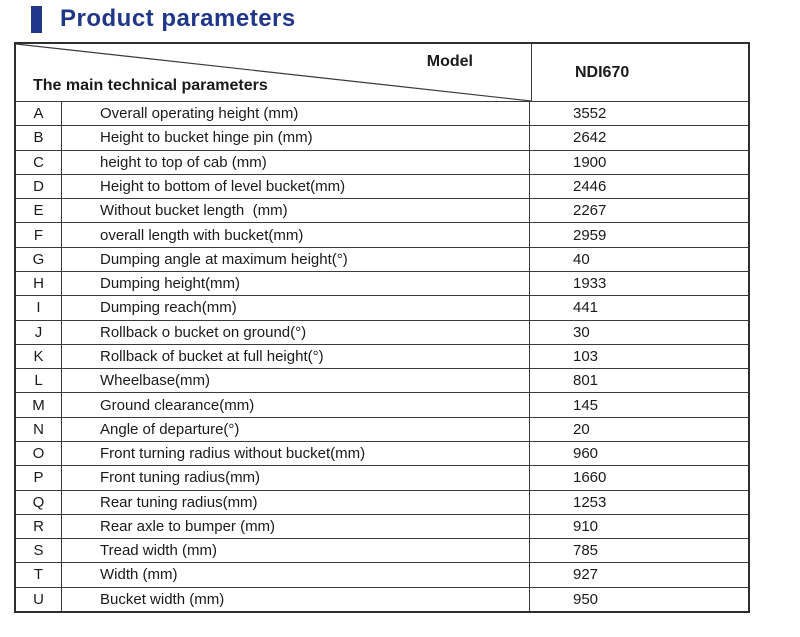 Image resolution: width=800 pixels, height=637 pixels. Describe the element at coordinates (296, 259) in the screenshot. I see `row-label: Dumping angle at maximum height(°)` at that location.